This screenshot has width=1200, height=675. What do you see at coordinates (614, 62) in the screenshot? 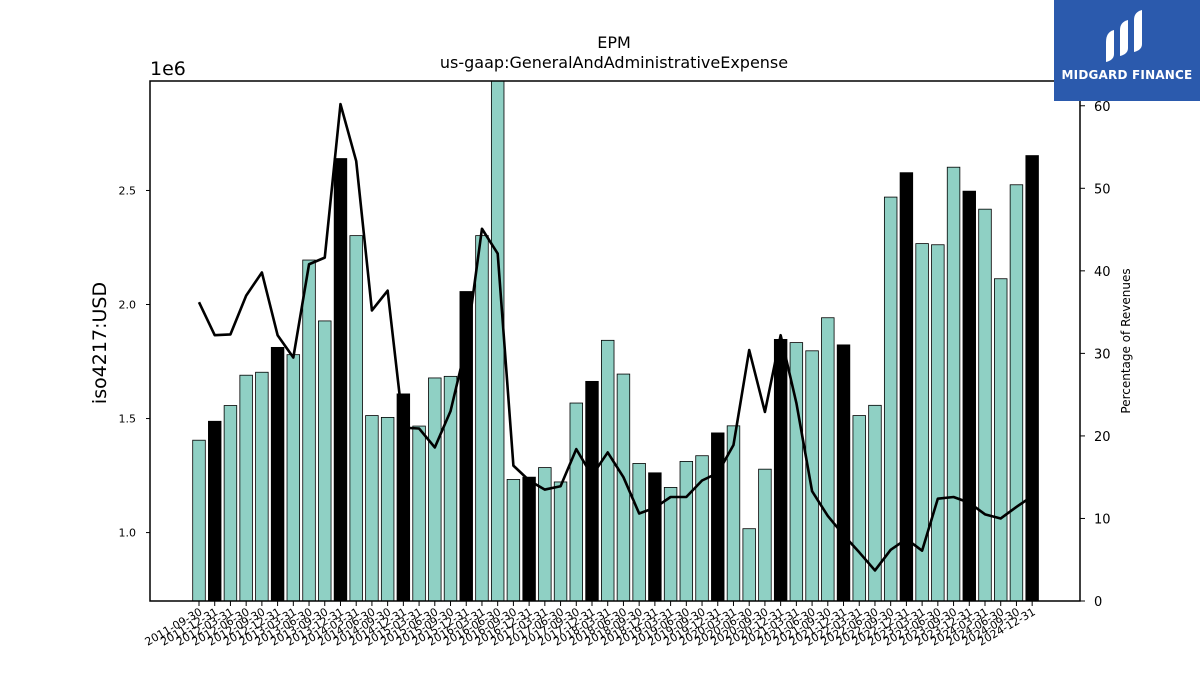
I see `chart-subtitle: us-gaap:GeneralAndAdministrativeExpense` at bounding box center [614, 62].